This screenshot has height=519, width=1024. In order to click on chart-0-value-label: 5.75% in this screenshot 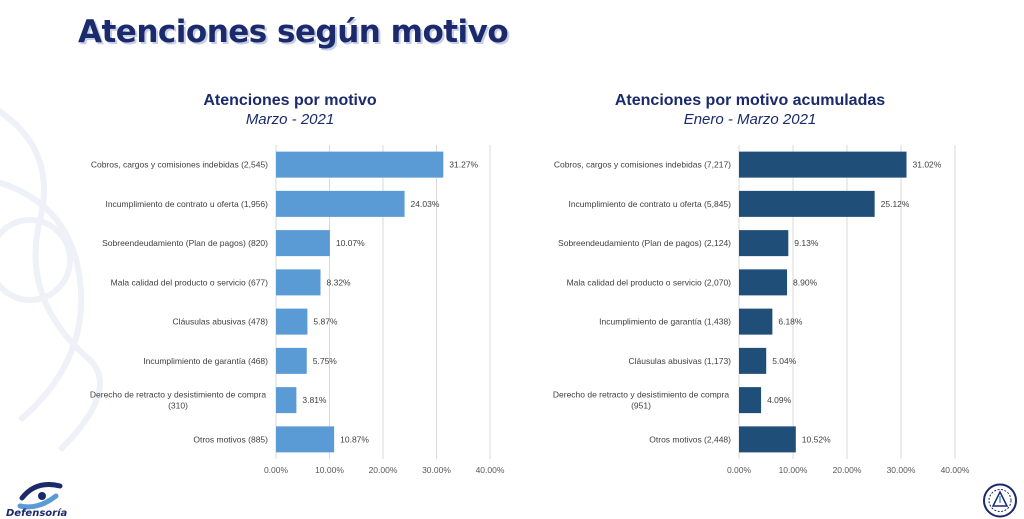, I will do `click(325, 361)`.